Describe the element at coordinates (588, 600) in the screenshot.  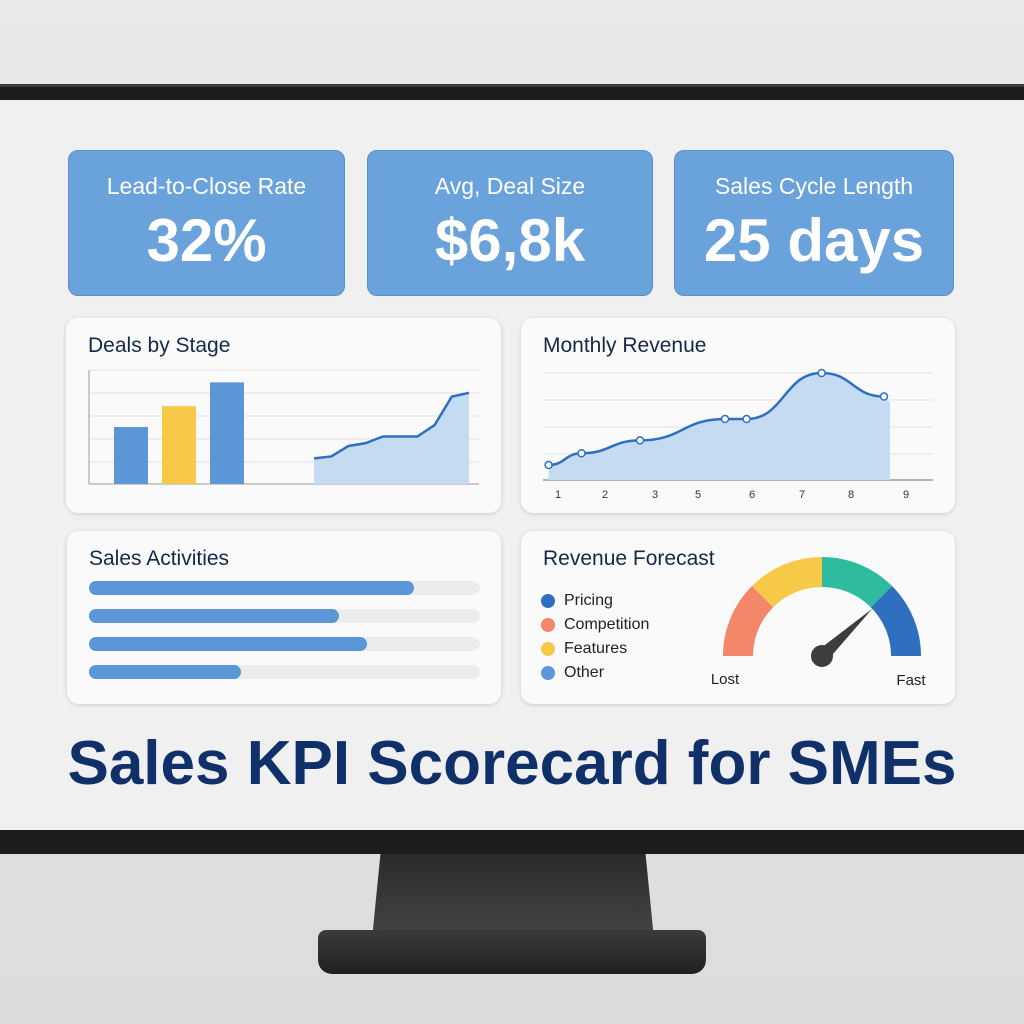
I see `legend-label: Pricing` at that location.